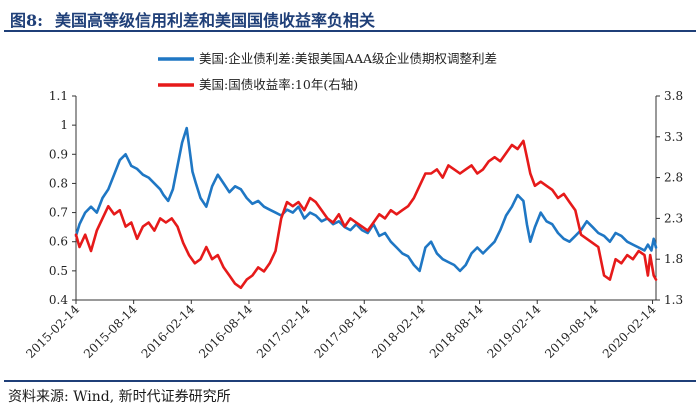 The height and width of the screenshot is (412, 700). I want to click on chart-title: 图8: 美国高等级信用利差和美国国债收益率负相关, so click(192, 19).